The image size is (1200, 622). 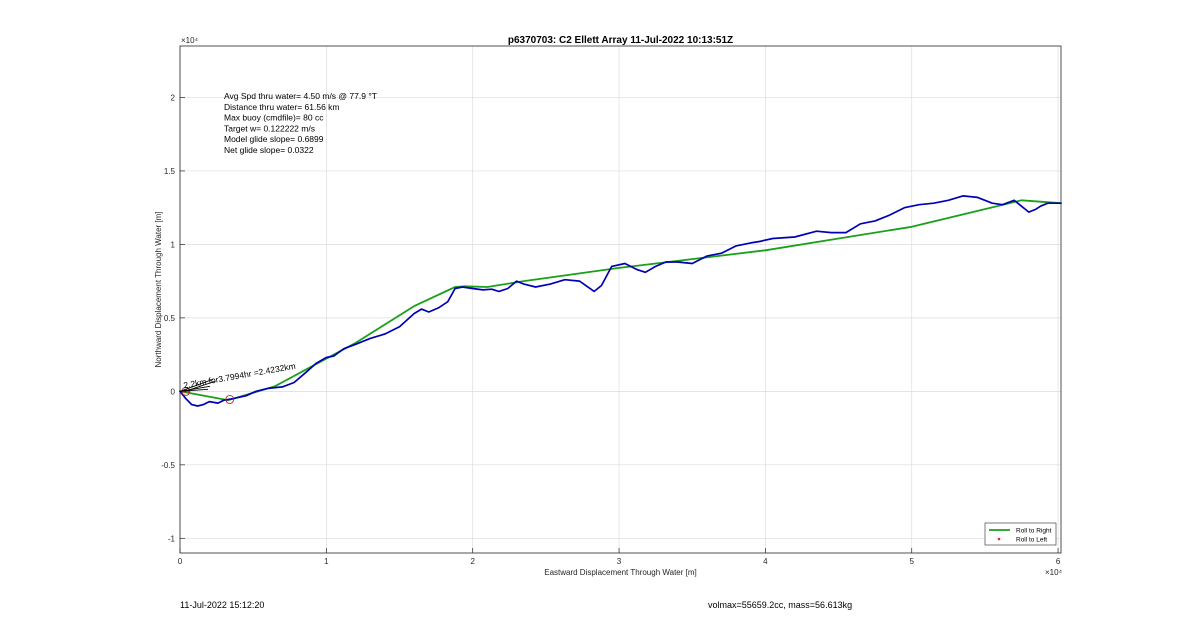 I want to click on y-axis-multiplier: ×10⁴, so click(x=190, y=40).